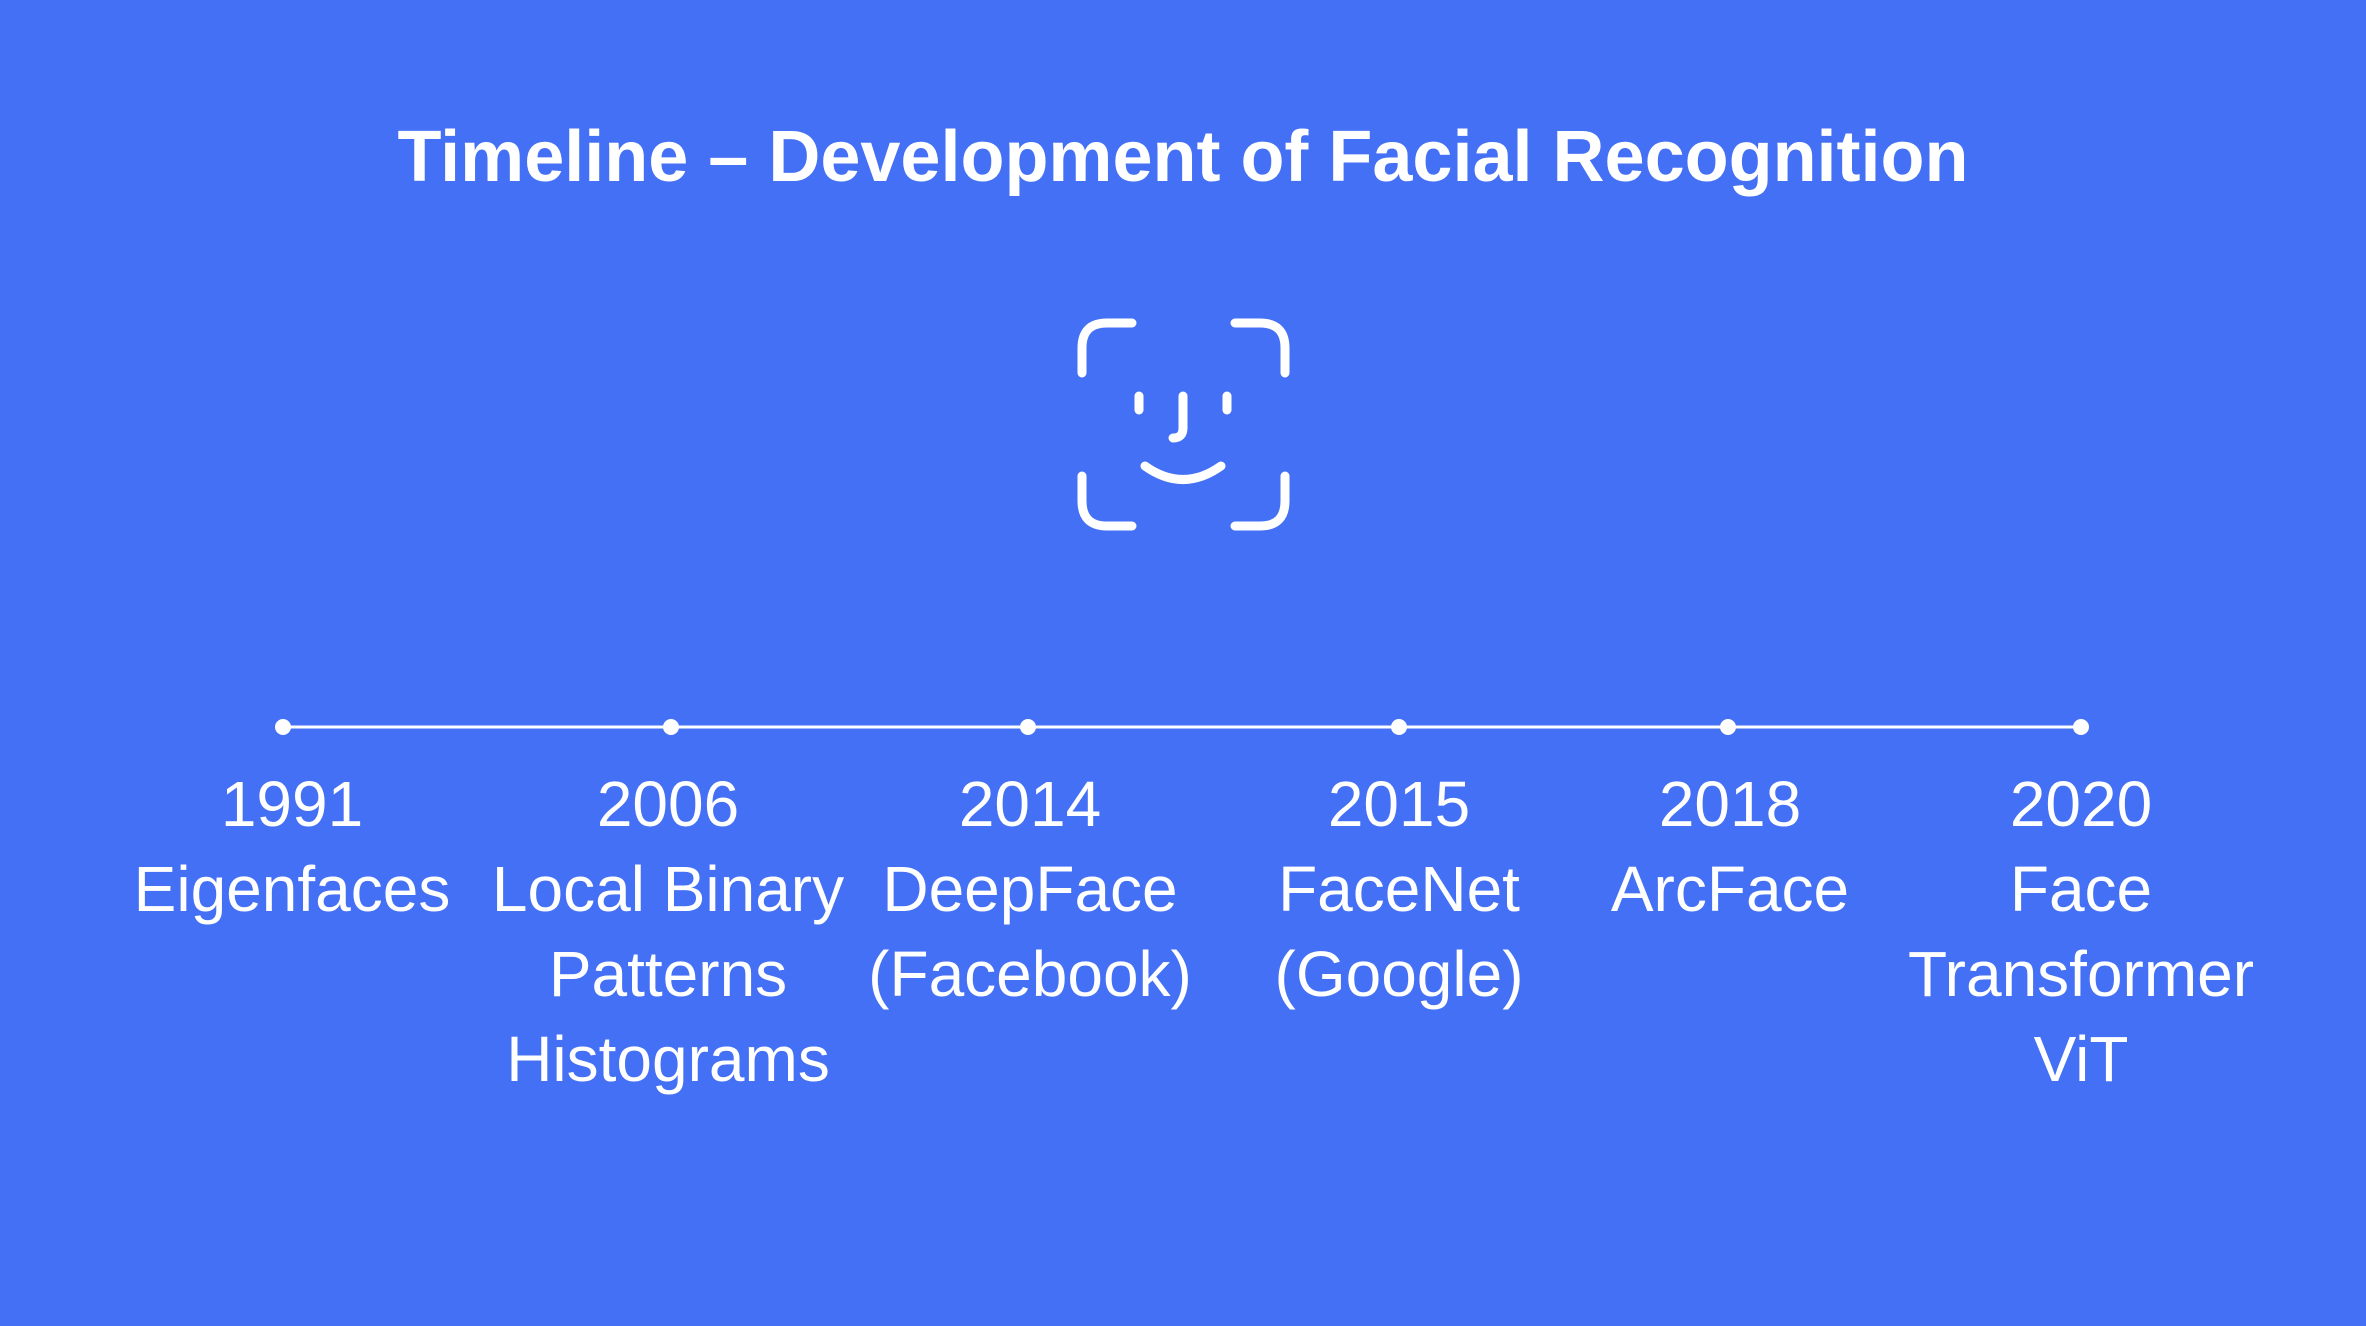  Describe the element at coordinates (1028, 727) in the screenshot. I see `timeline-dot-2014` at that location.